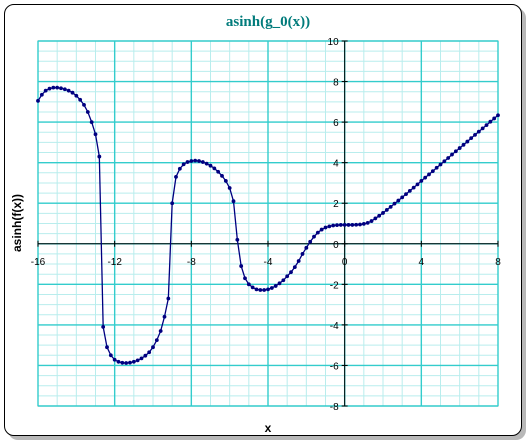 The image size is (531, 446). Describe the element at coordinates (334, 366) in the screenshot. I see `y-tick-label: -6` at that location.